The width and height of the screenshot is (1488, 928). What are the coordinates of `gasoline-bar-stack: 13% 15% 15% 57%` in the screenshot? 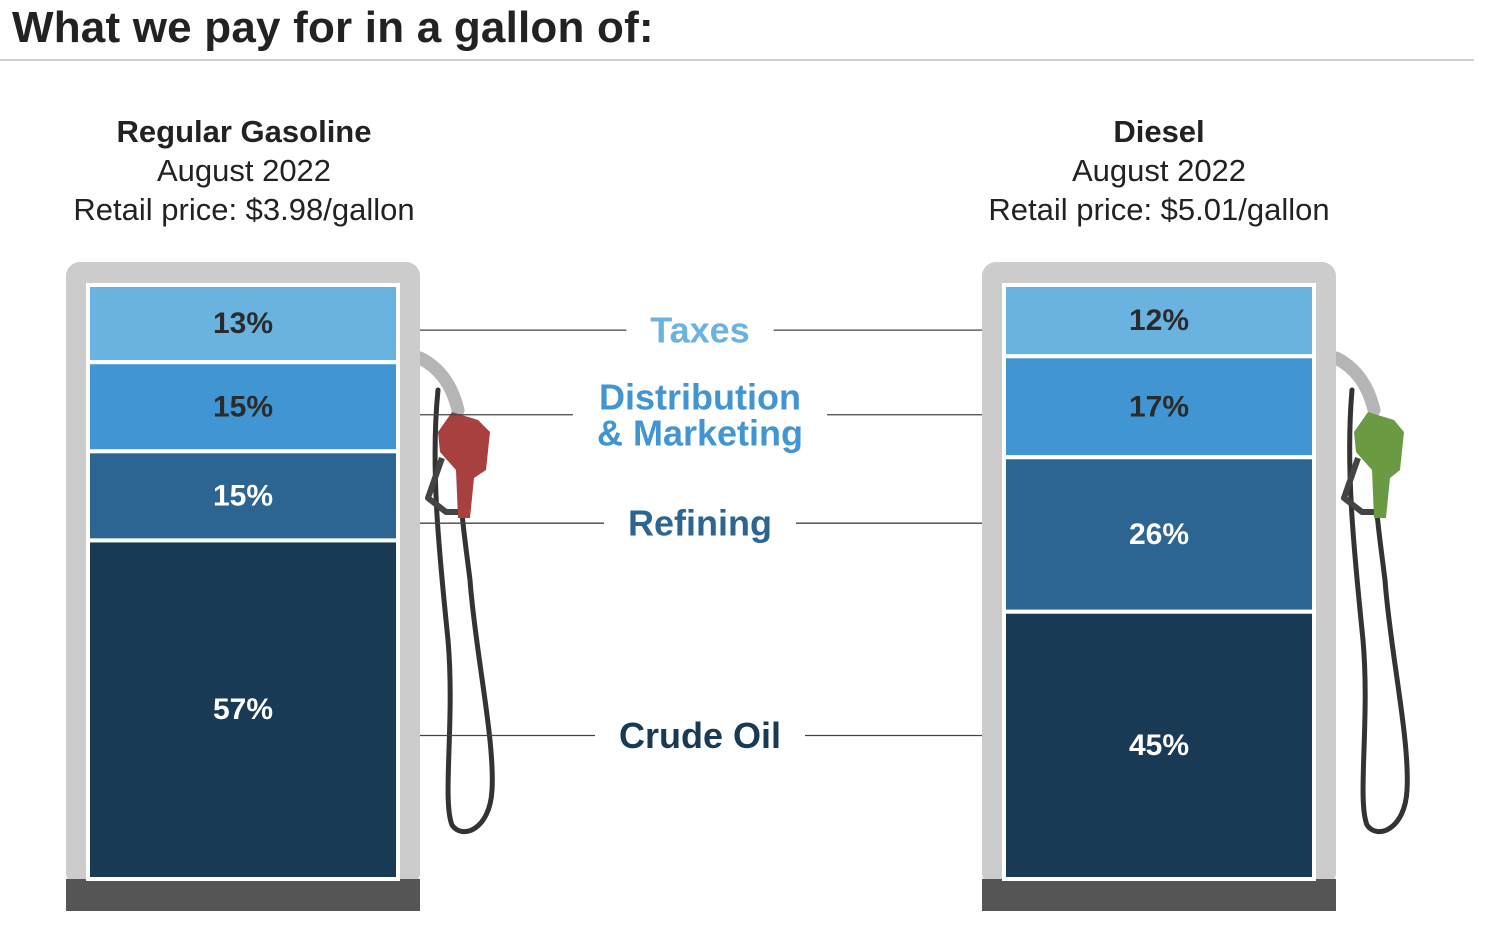 It's located at (243, 582).